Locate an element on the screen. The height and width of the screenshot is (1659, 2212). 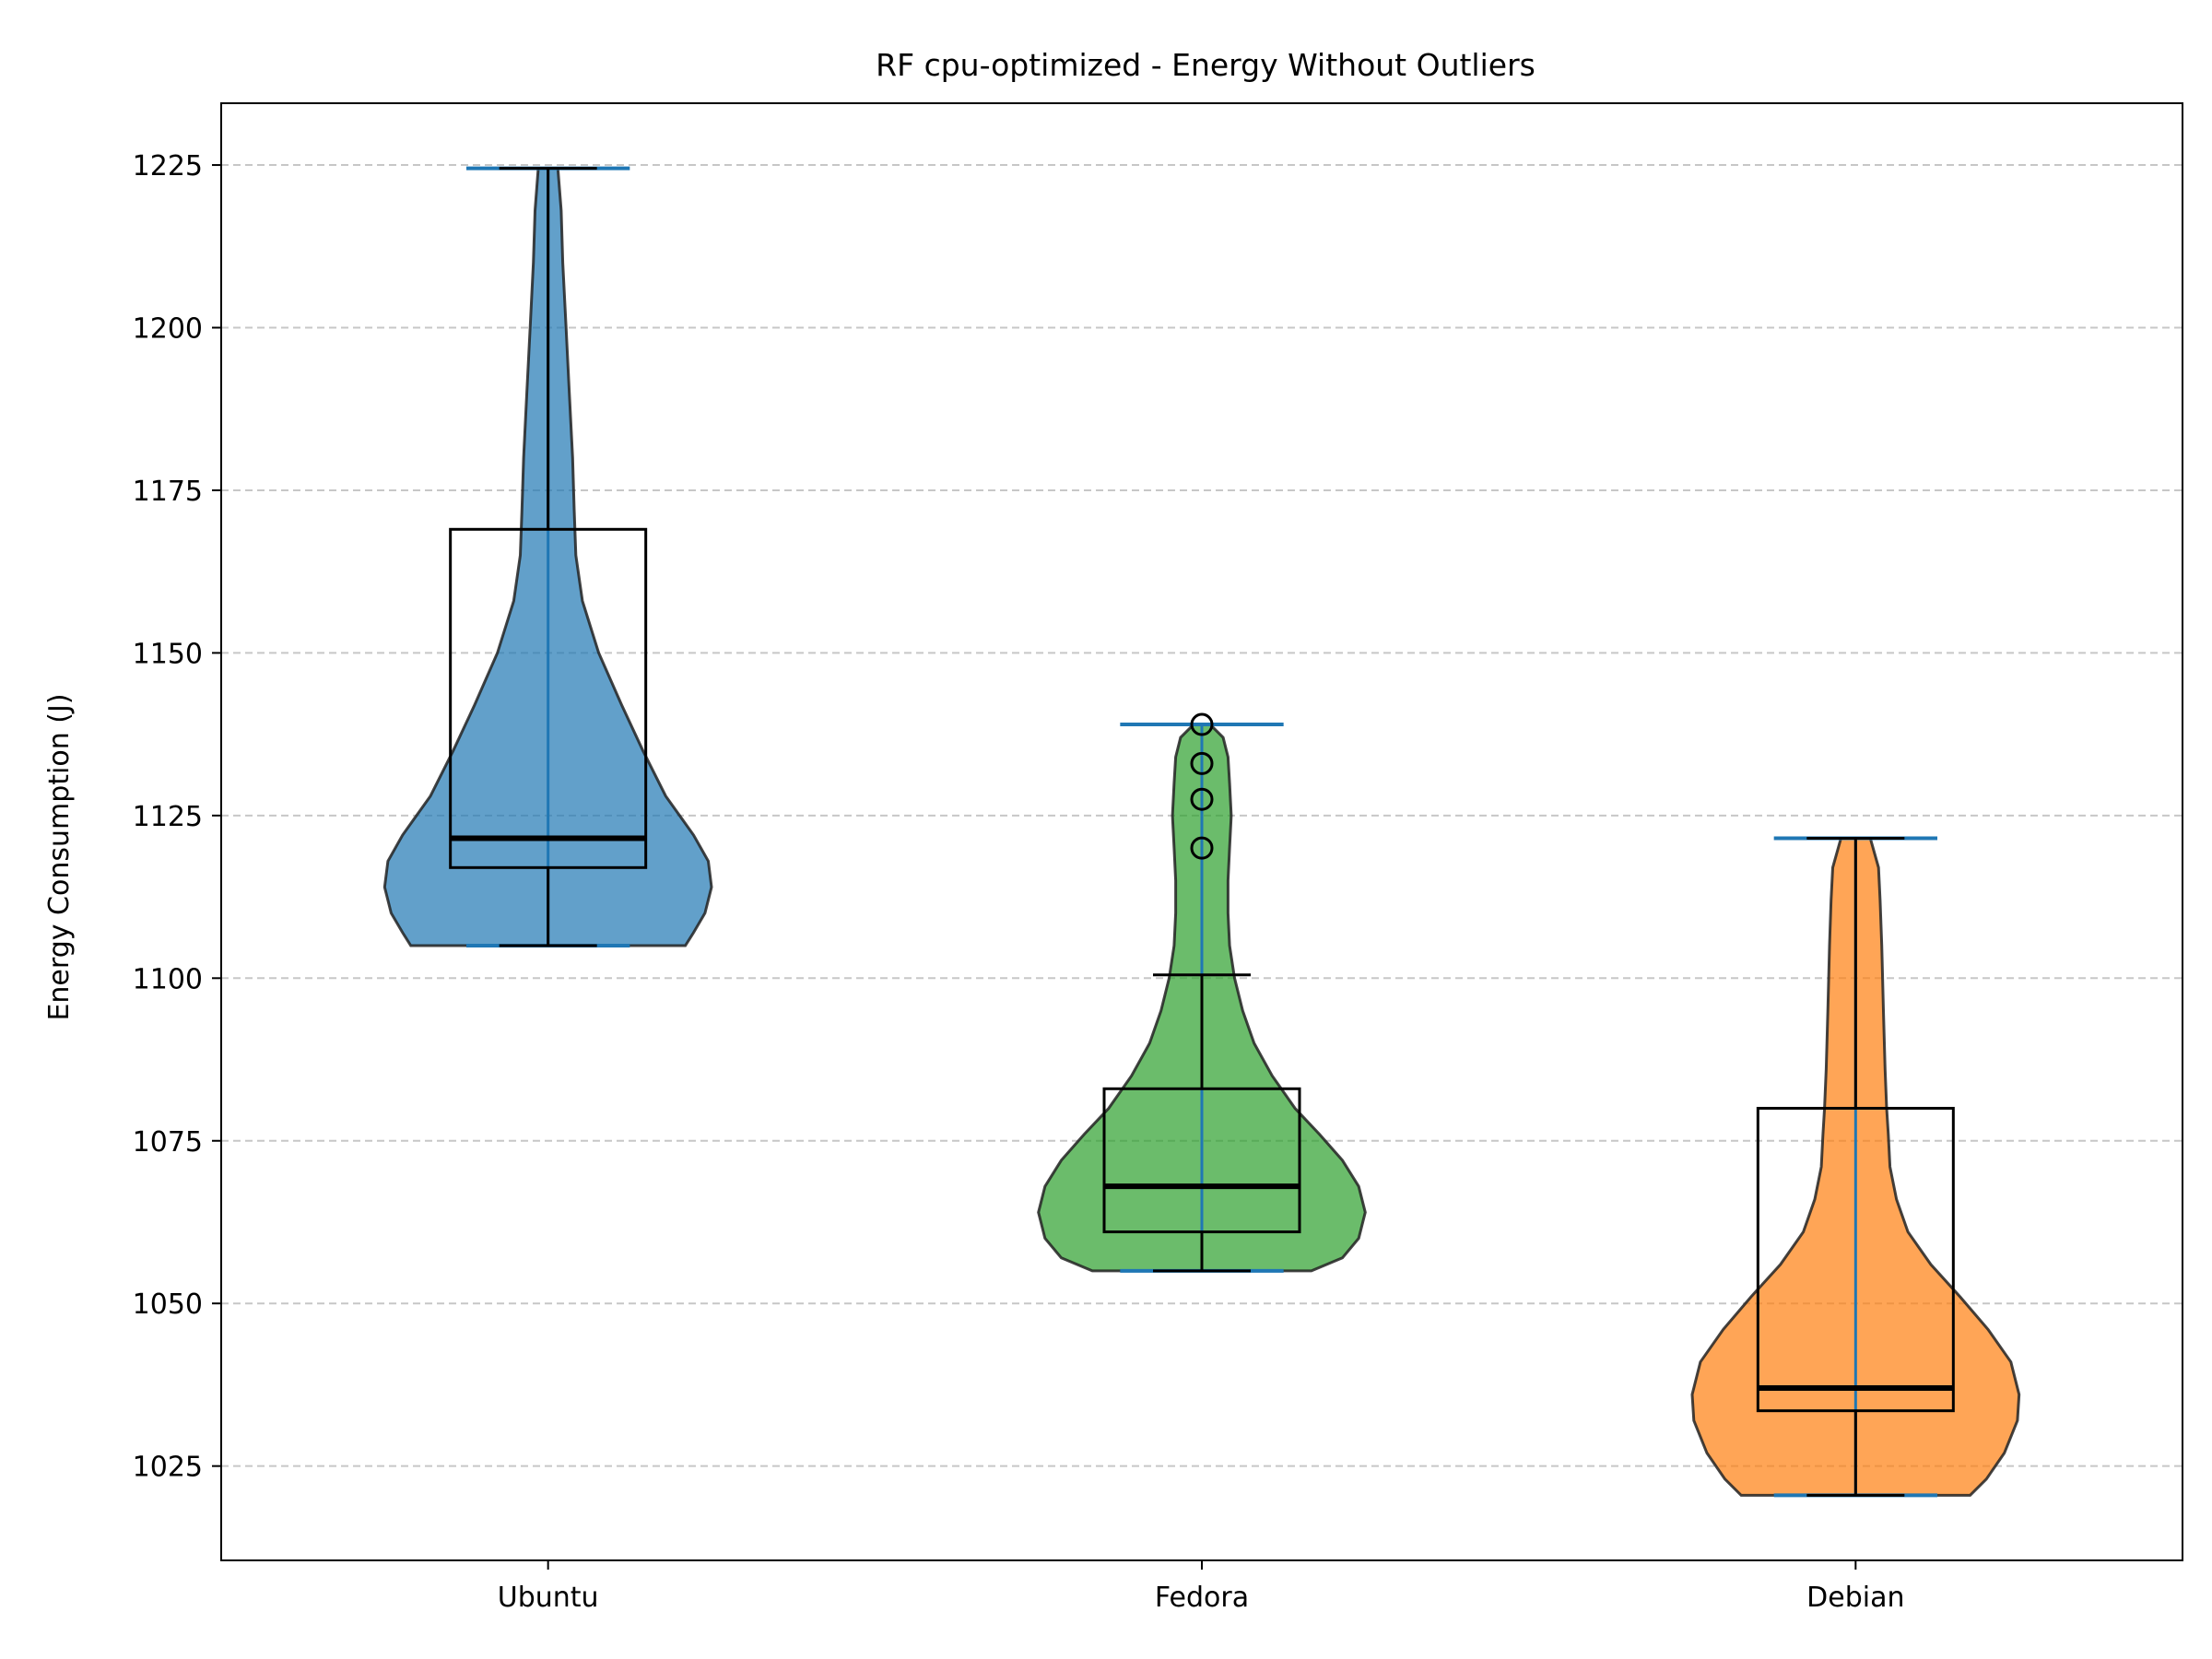
y-tick-label: 1025 is located at coordinates (168, 1468).